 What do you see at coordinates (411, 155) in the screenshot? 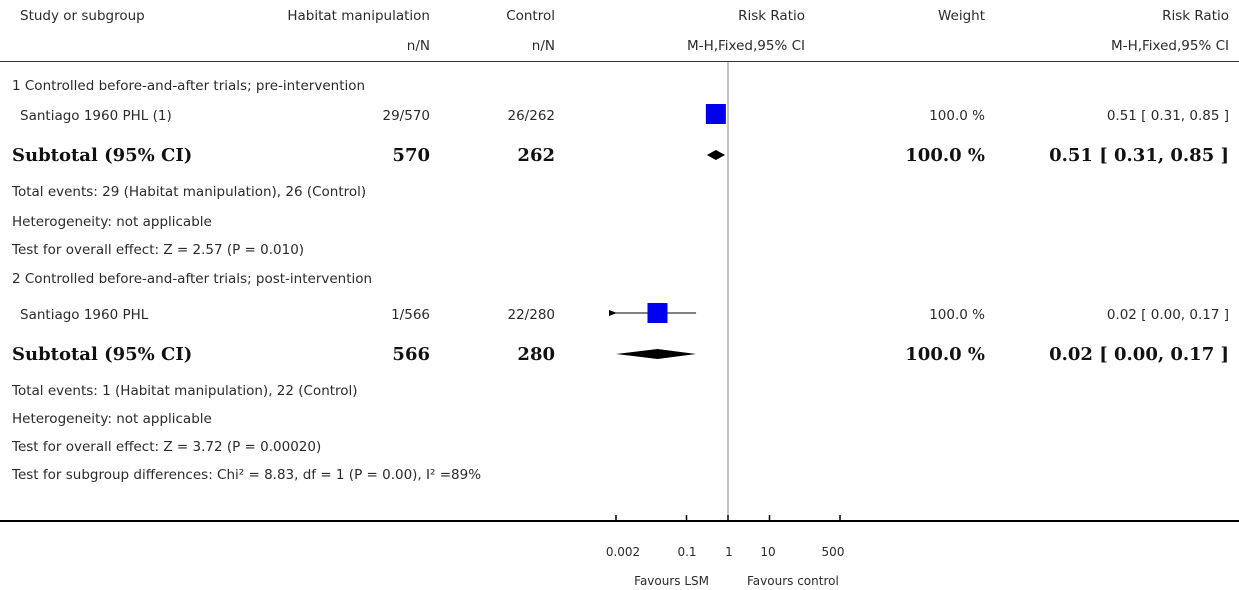
I see `subtotal-exp: 570` at bounding box center [411, 155].